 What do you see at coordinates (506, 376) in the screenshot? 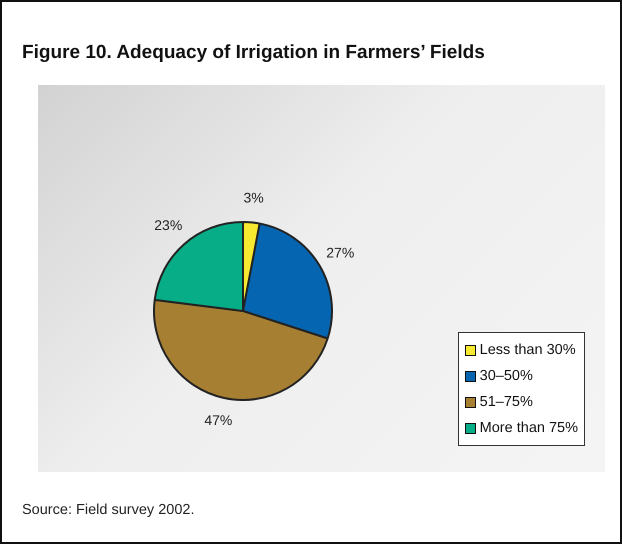
I see `legend-label: 30–50%` at bounding box center [506, 376].